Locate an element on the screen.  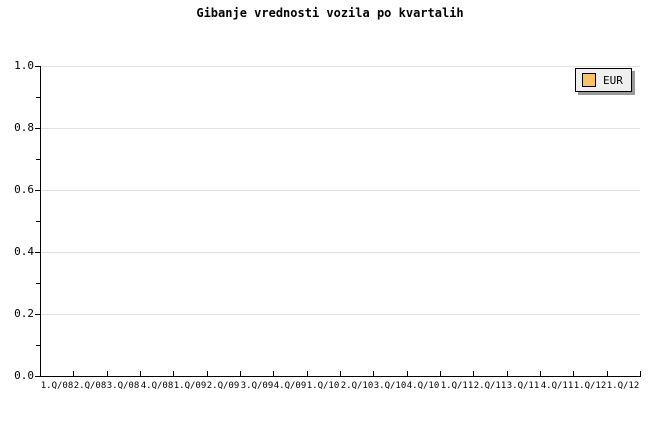
y-major-tick-0.2 is located at coordinates (37, 314).